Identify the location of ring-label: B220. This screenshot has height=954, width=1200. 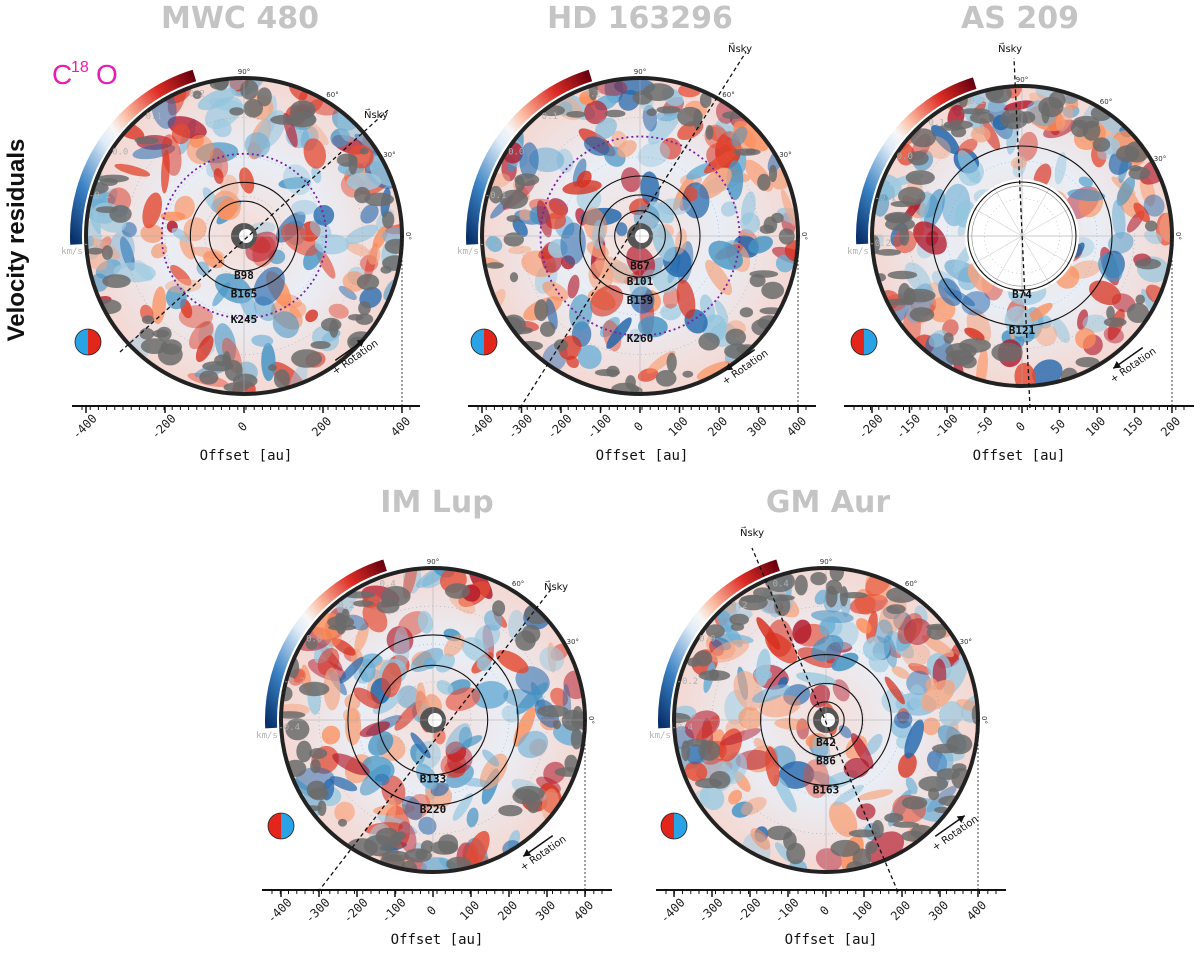
(433, 809).